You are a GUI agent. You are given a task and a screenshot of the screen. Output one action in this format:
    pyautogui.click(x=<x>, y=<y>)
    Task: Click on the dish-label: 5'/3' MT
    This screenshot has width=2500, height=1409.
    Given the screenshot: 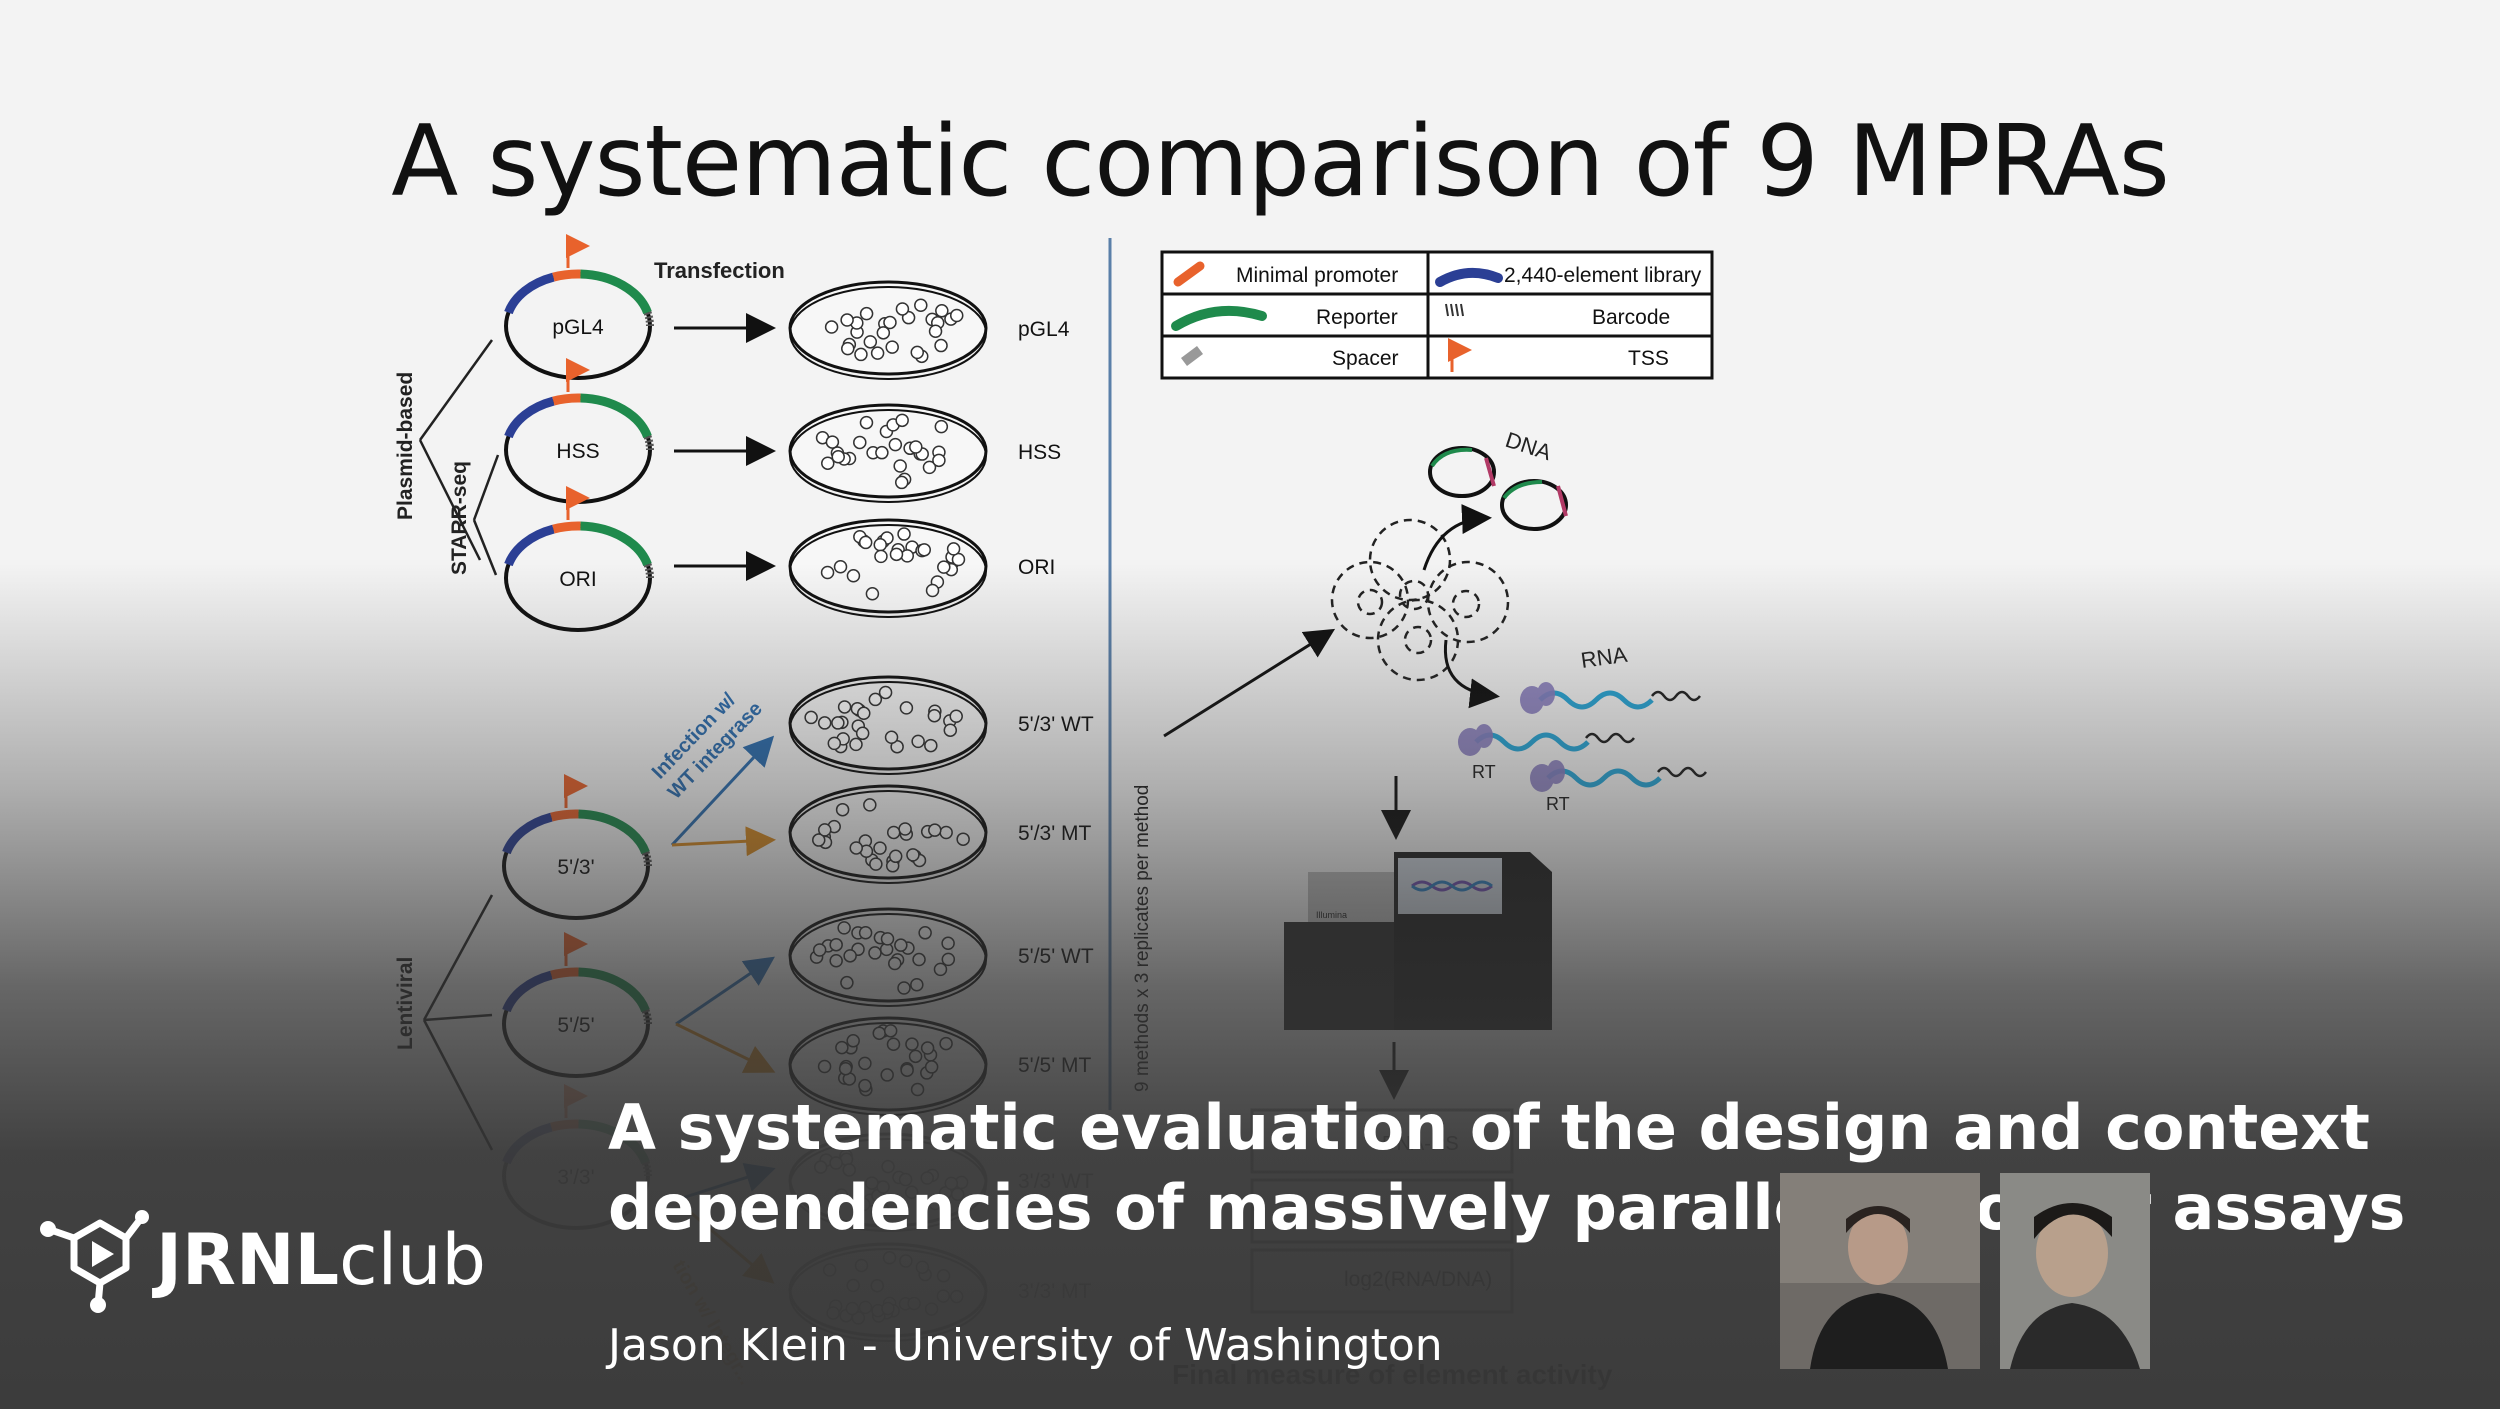 What is the action you would take?
    pyautogui.click(x=1055, y=833)
    